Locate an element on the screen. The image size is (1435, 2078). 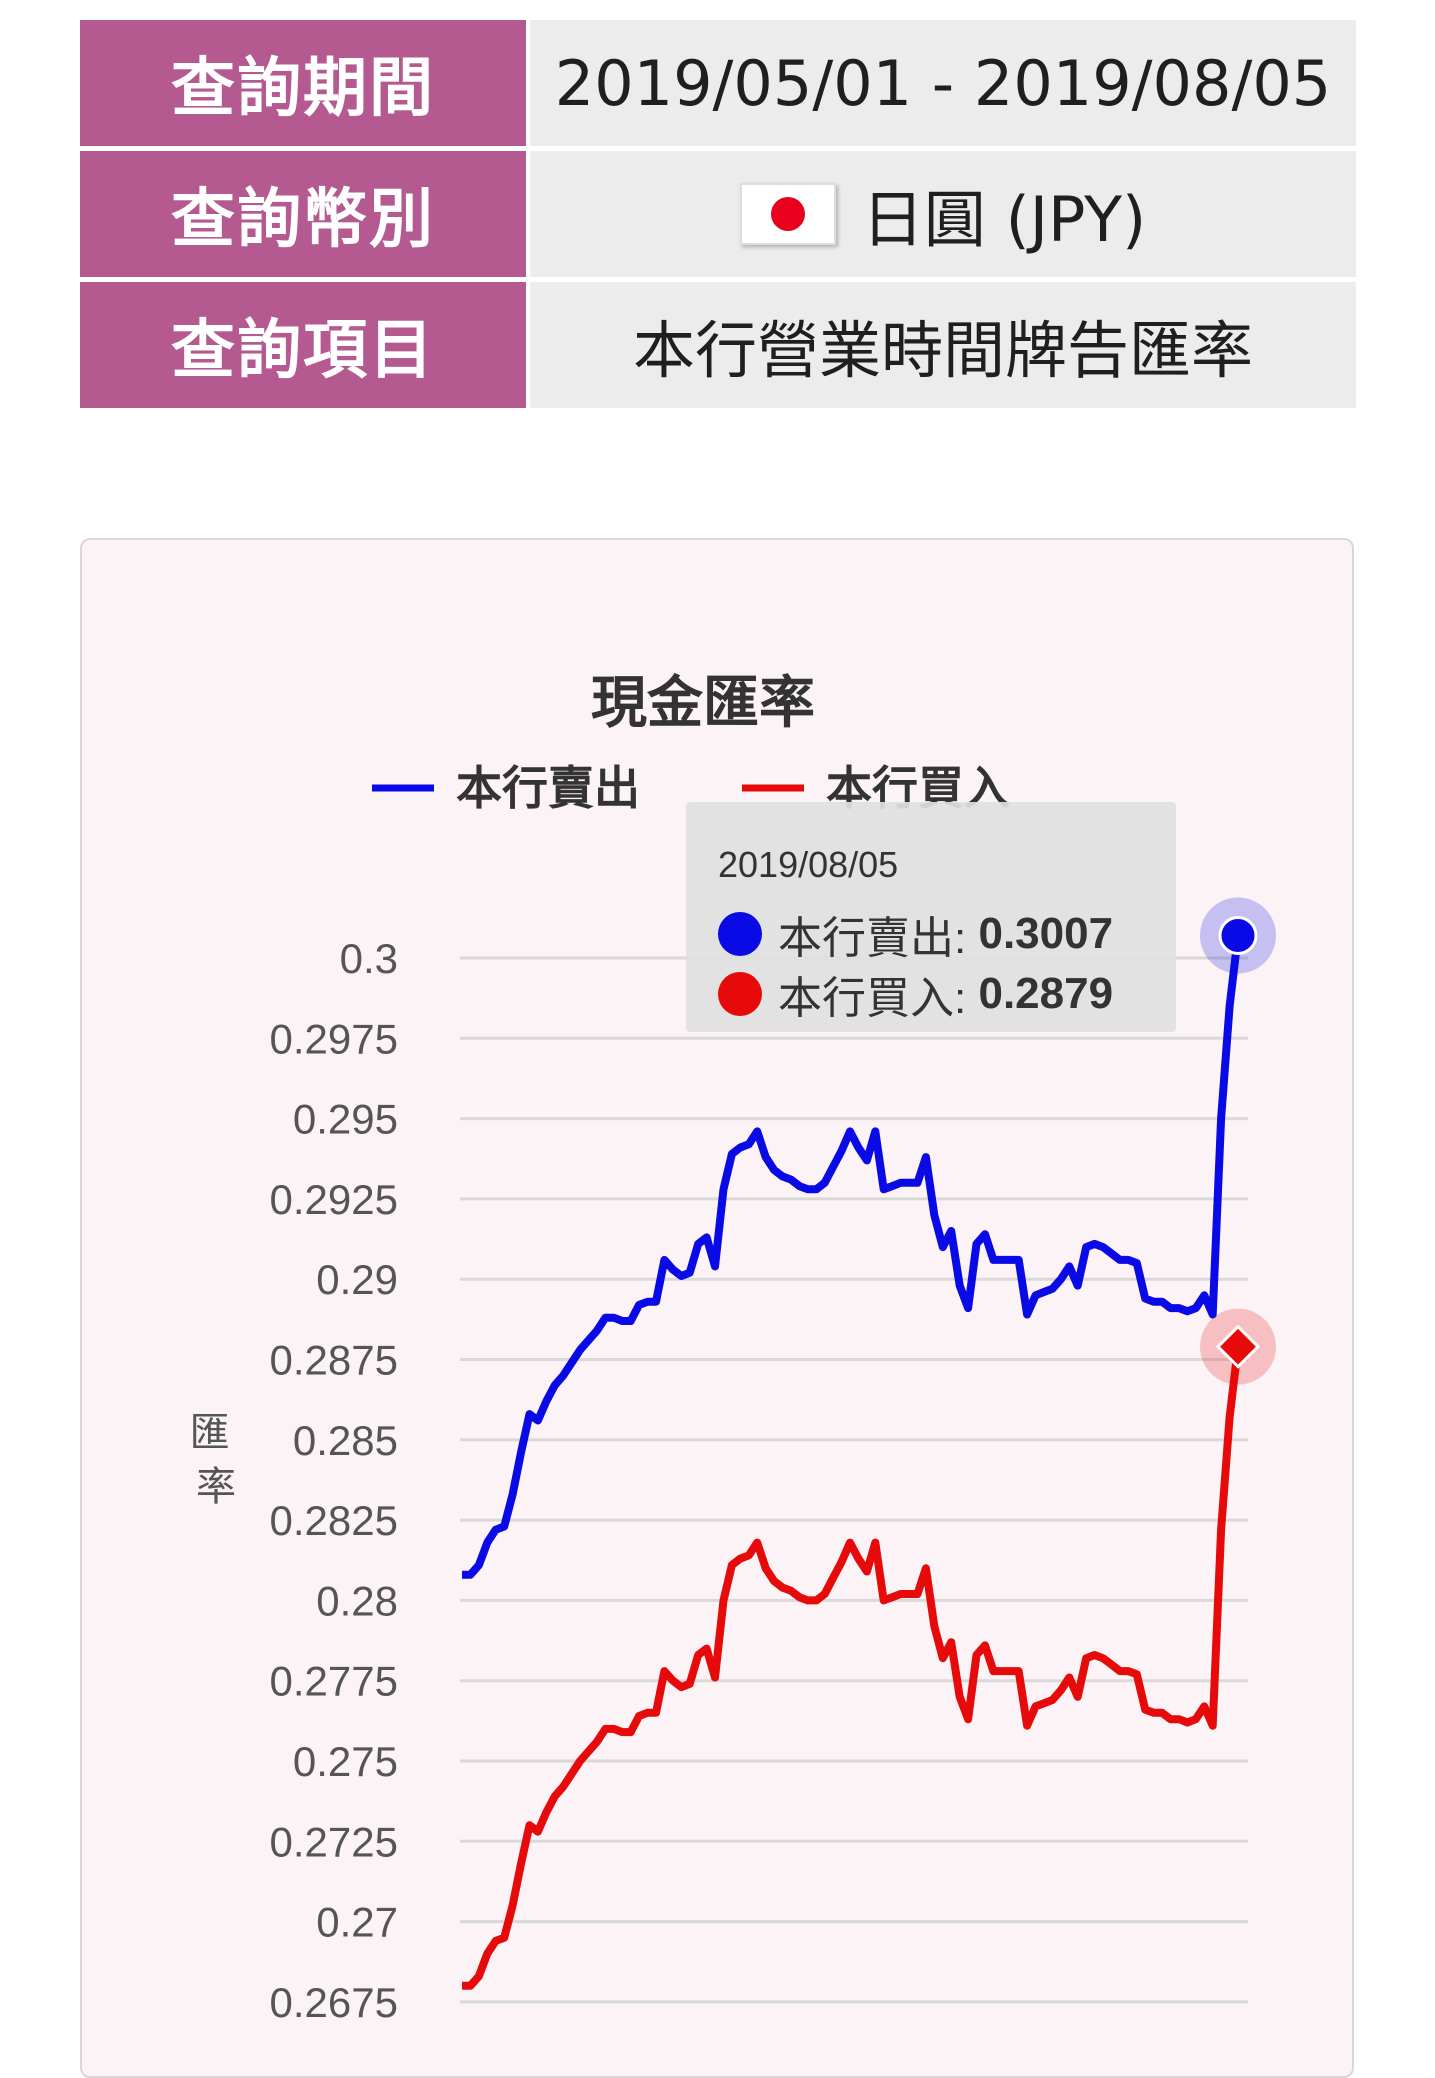
y-tick-label: 0.2875 is located at coordinates (334, 1360).